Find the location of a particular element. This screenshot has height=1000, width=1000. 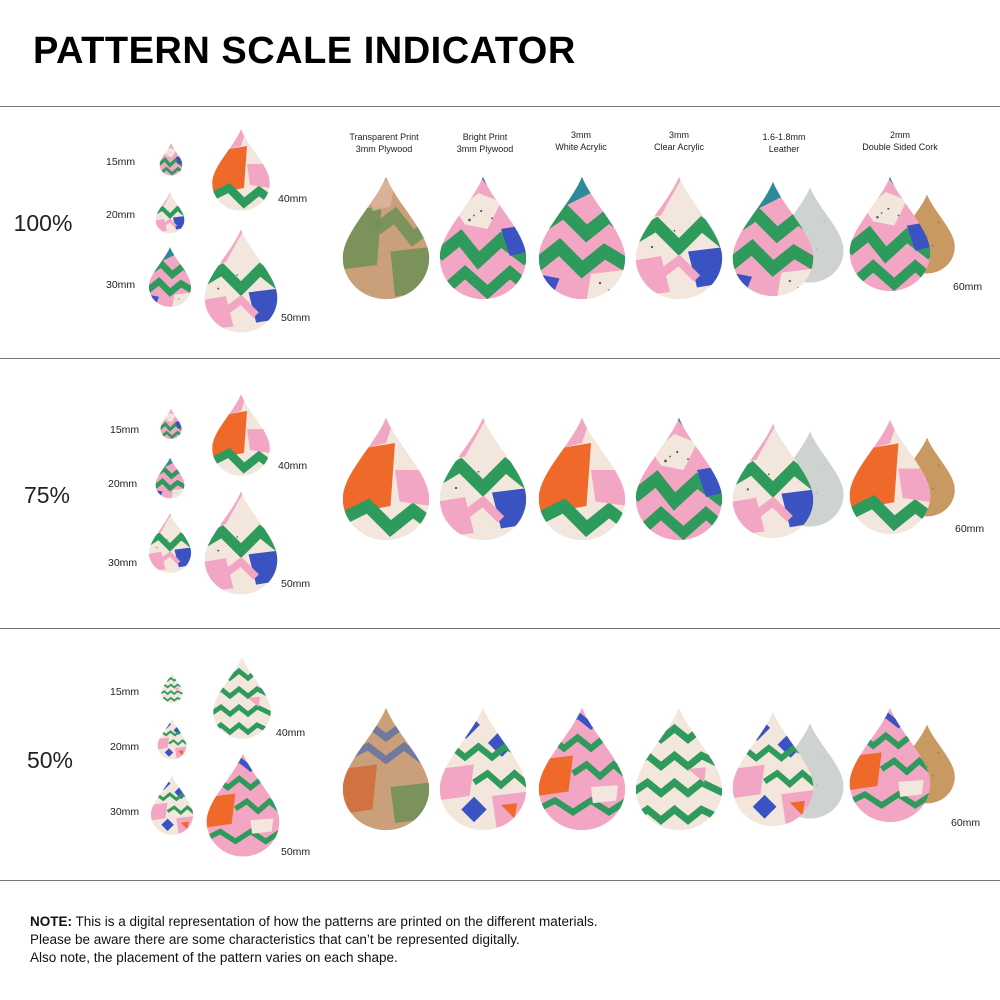

material-label-white-acrylic: 3mm White Acrylic is located at coordinates (581, 141).